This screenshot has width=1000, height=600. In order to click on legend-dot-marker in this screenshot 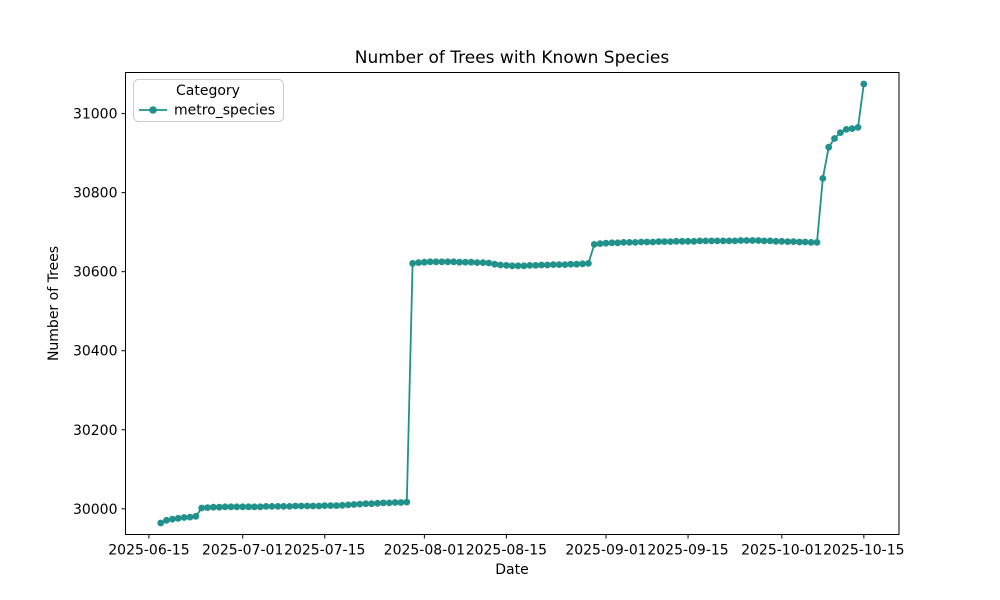, I will do `click(153, 110)`.